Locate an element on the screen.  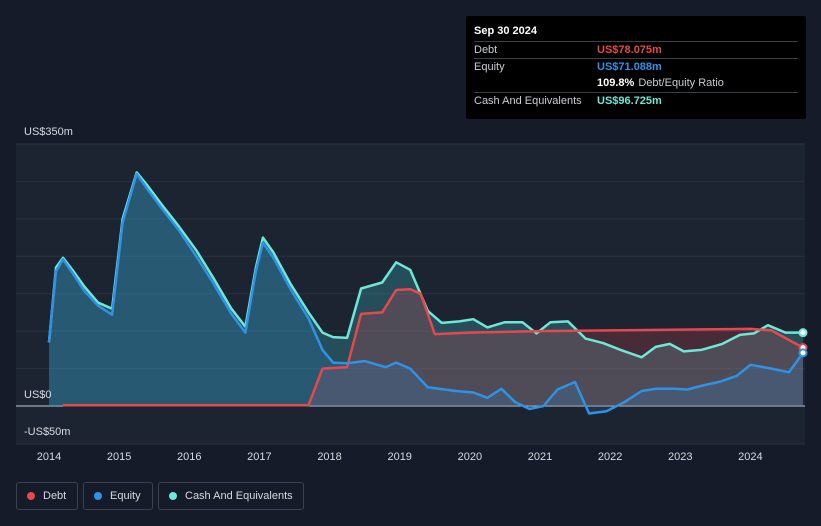
tooltip-cash-value: US$96.725m is located at coordinates (629, 101).